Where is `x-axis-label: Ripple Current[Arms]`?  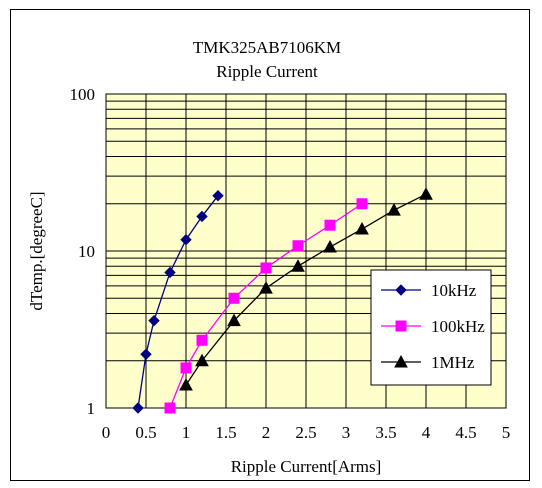
x-axis-label: Ripple Current[Arms] is located at coordinates (306, 466).